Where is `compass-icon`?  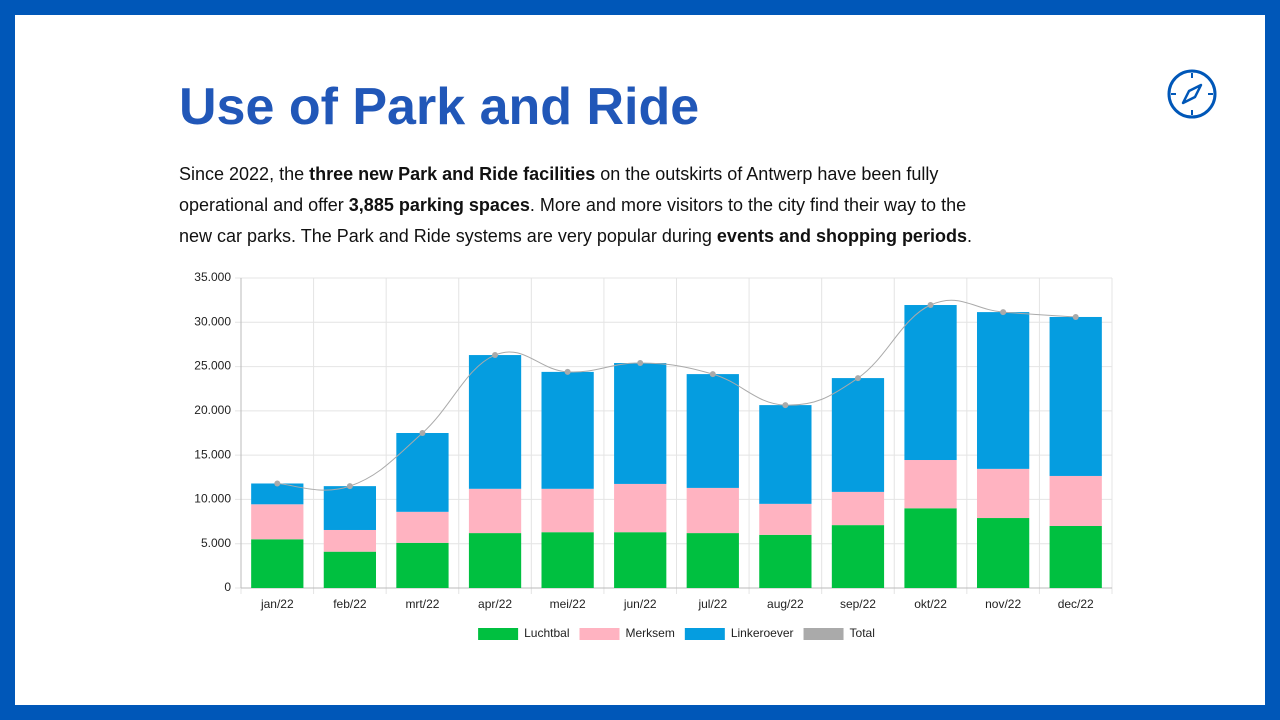 compass-icon is located at coordinates (1192, 94).